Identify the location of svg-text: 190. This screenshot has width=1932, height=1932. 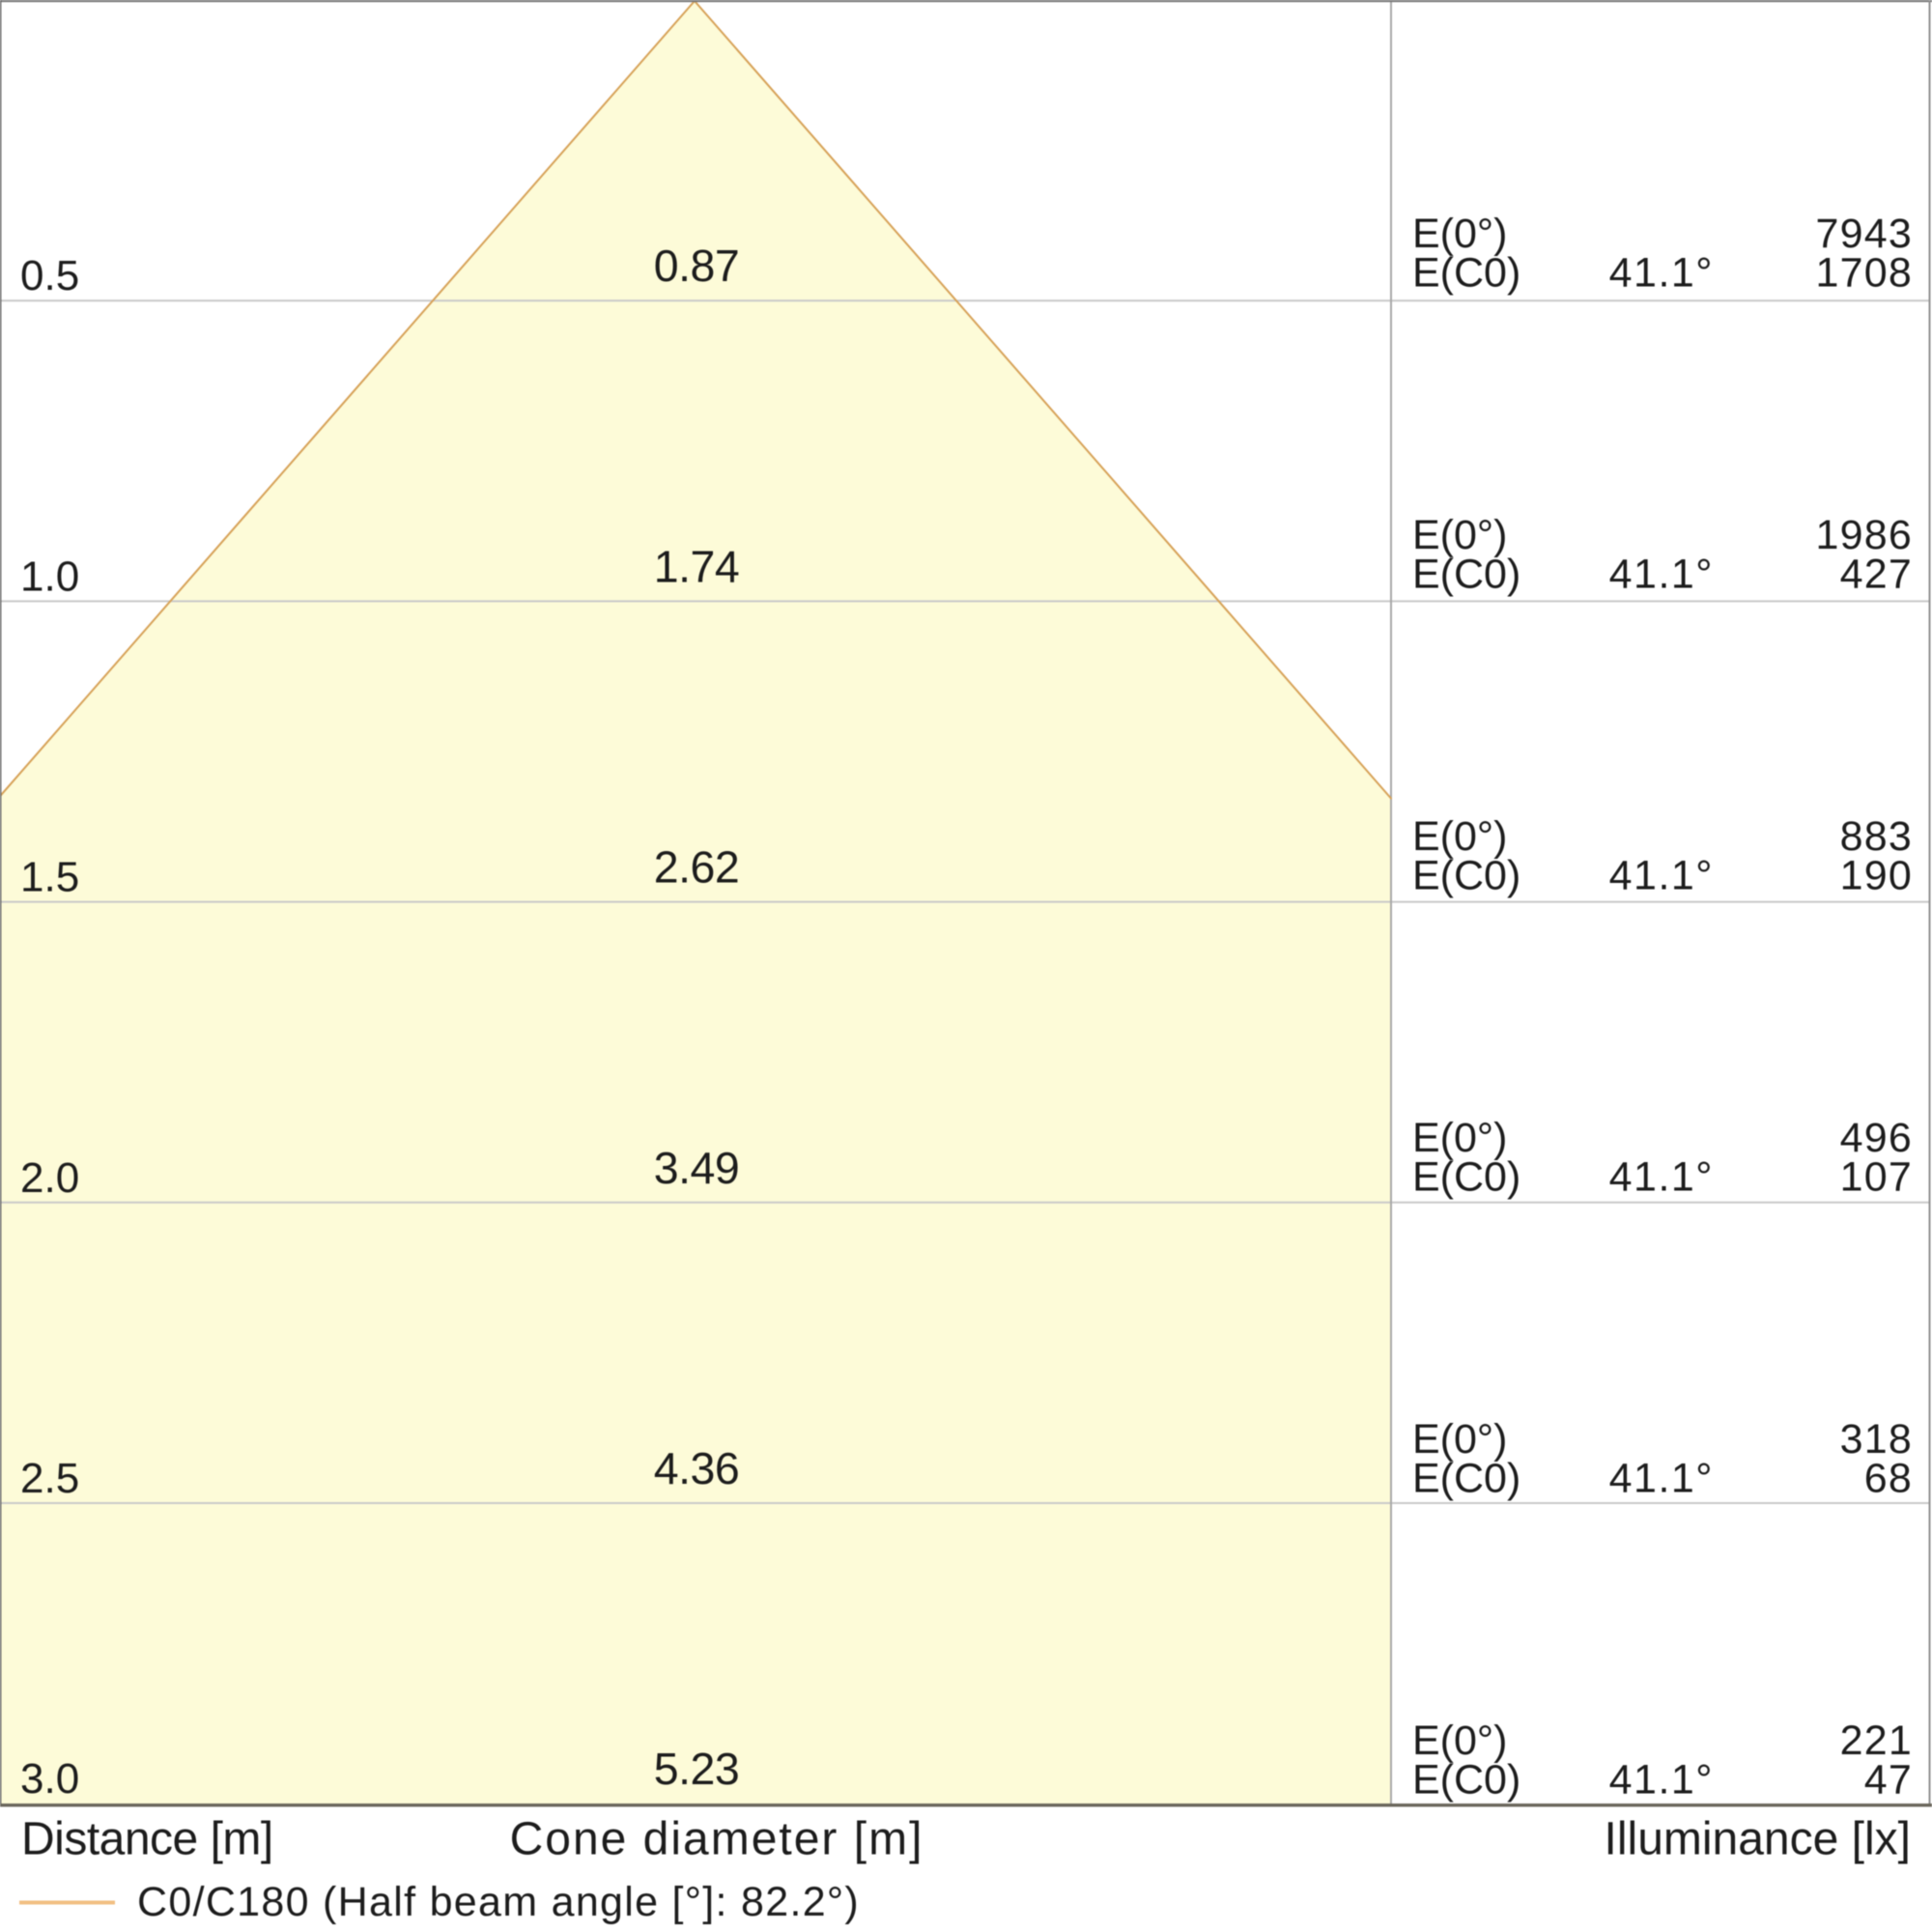
(1876, 876).